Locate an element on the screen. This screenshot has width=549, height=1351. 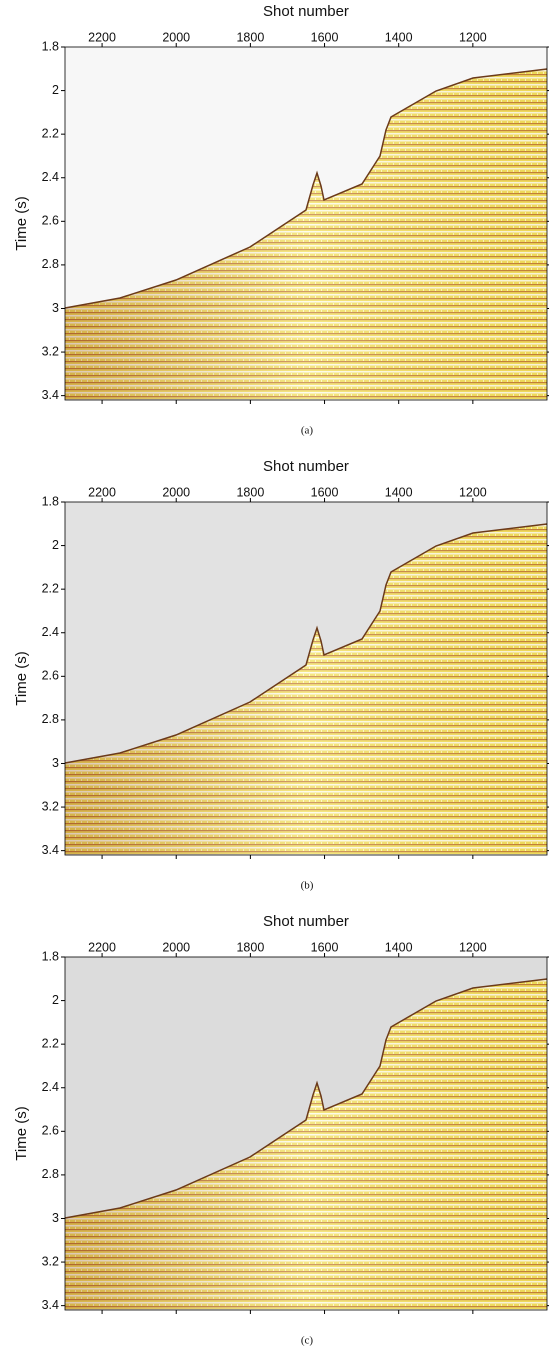
caption: (c) is located at coordinates (307, 1340).